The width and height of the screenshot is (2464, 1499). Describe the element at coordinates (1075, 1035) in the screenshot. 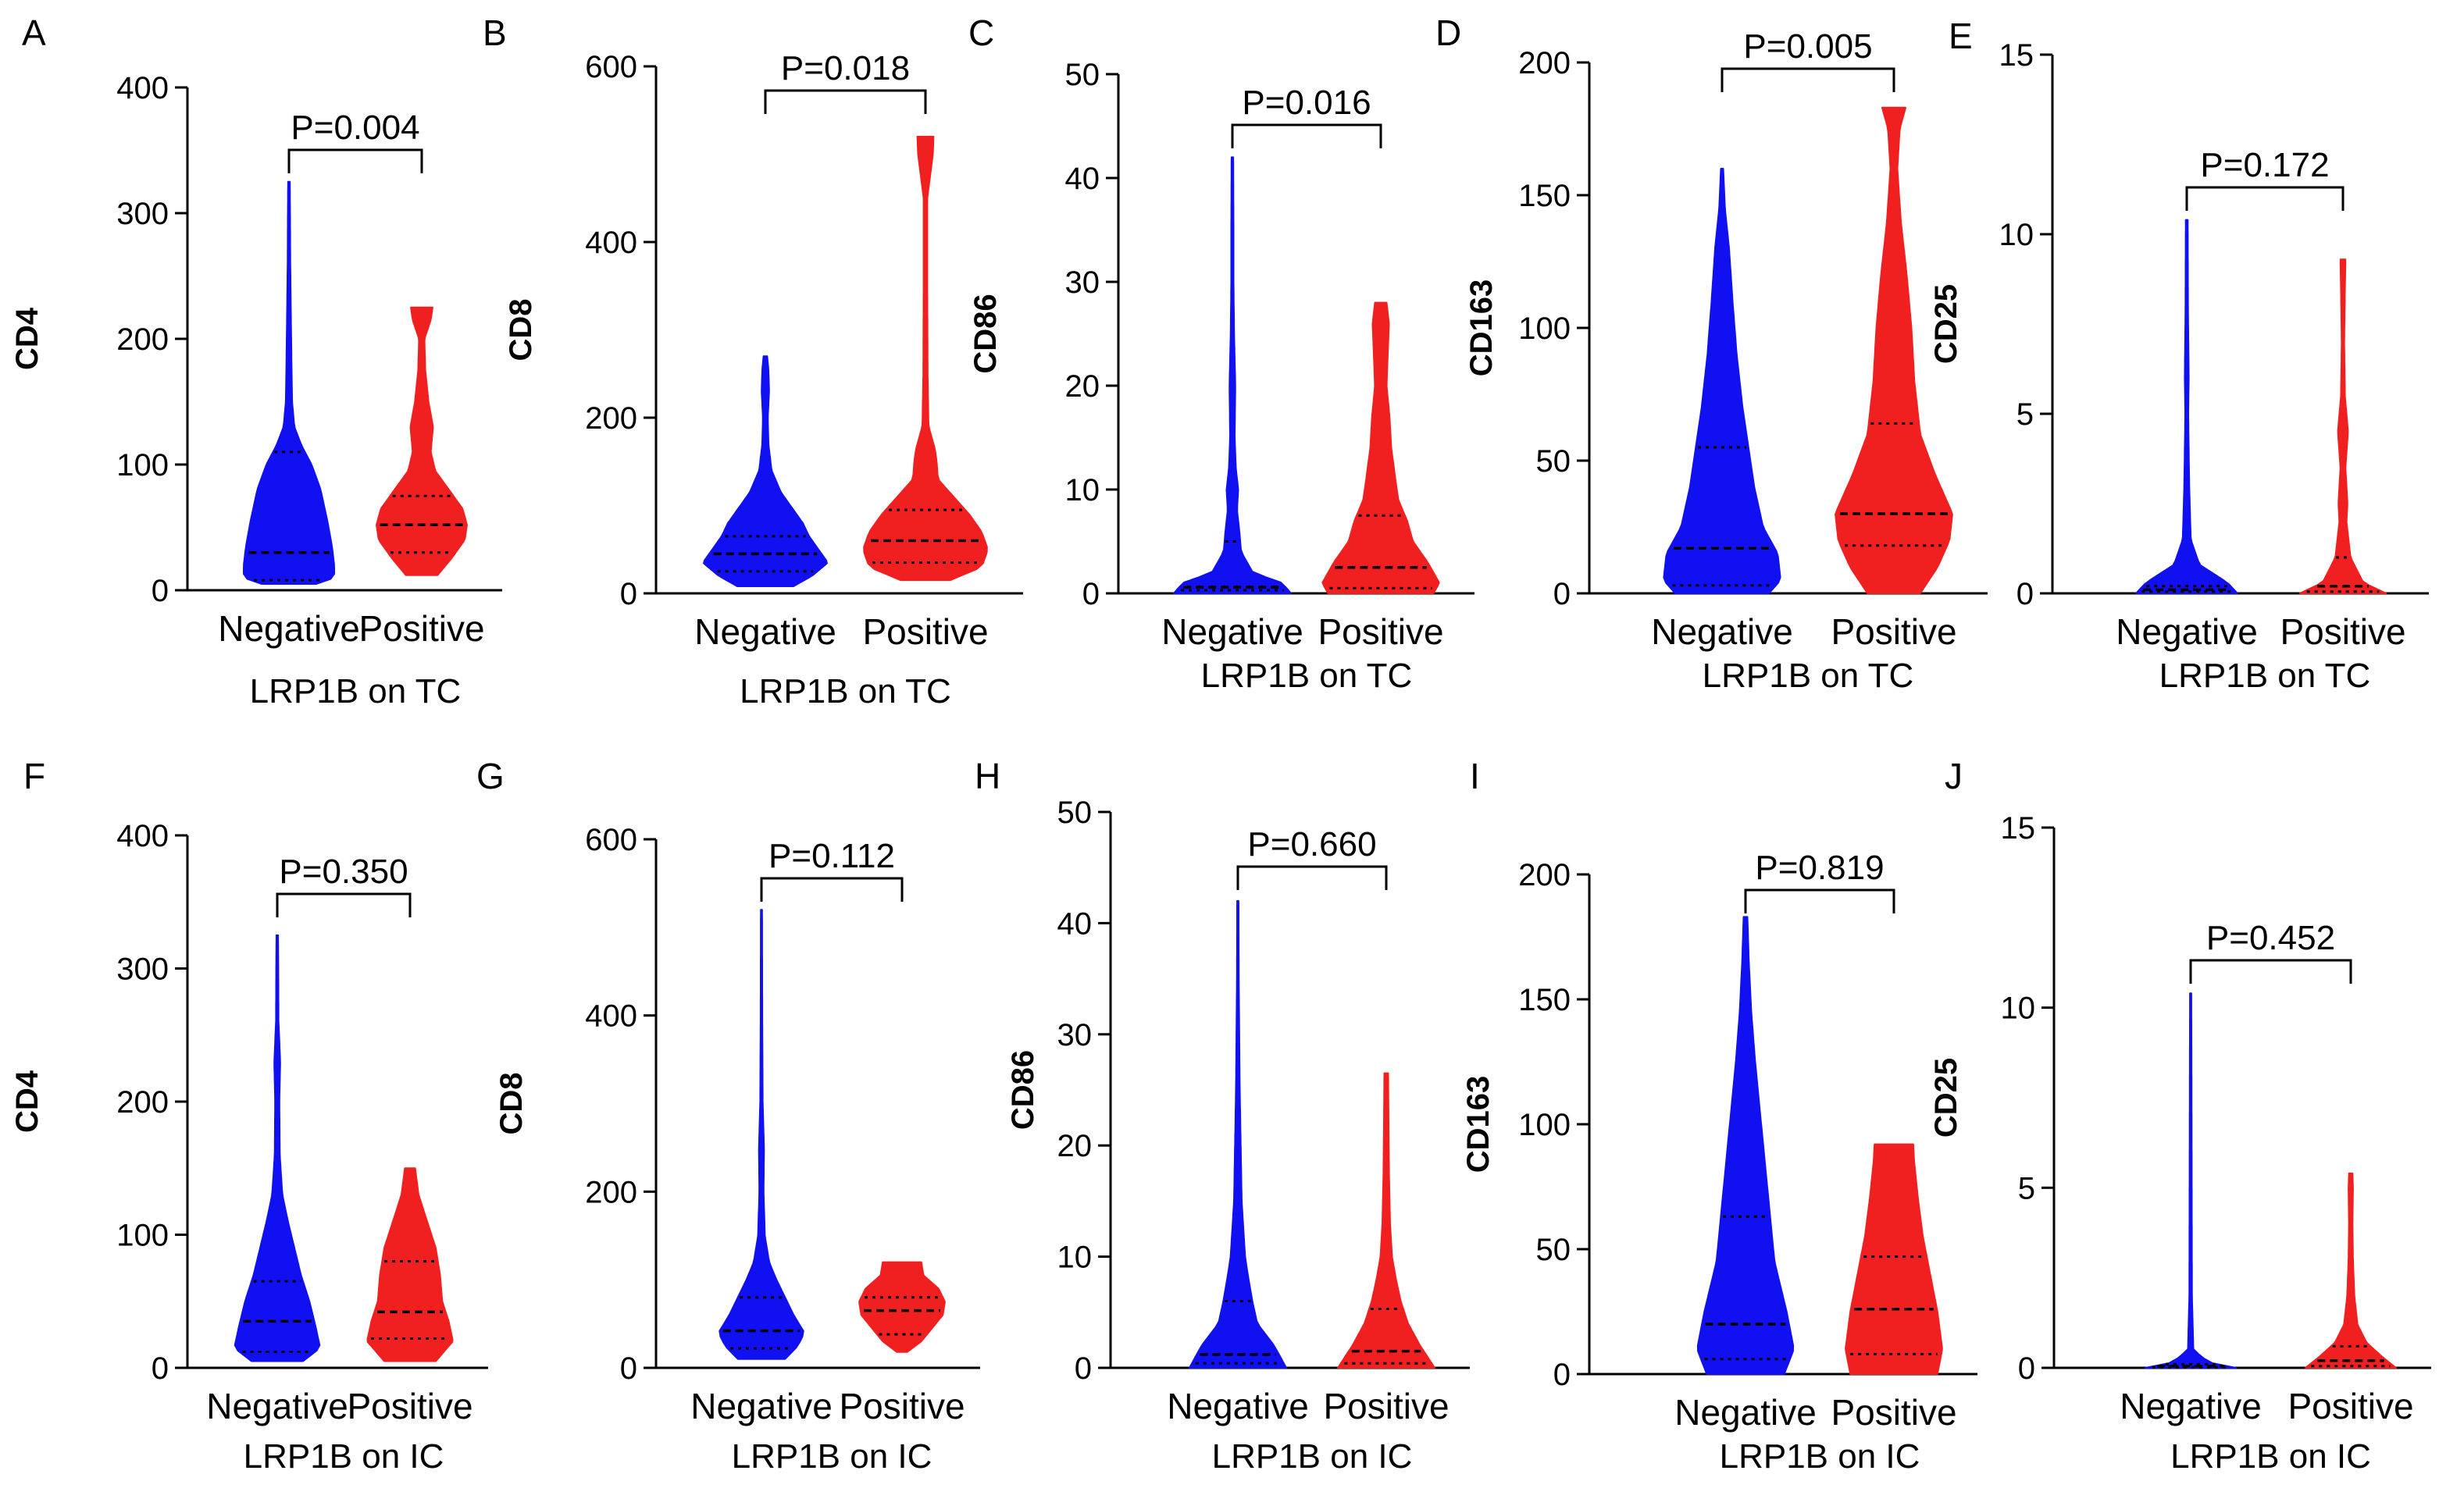

I see `y-tick-label: 30` at that location.